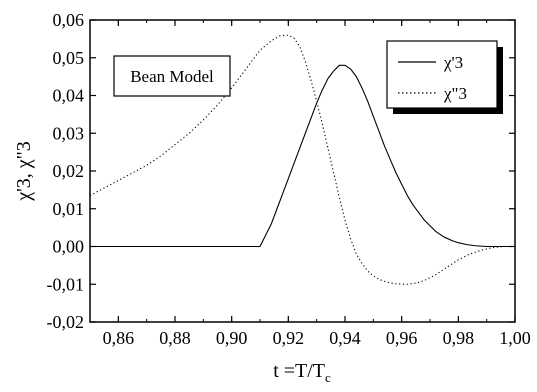 Image resolution: width=537 pixels, height=392 pixels. I want to click on svg-text: t =T/Tc, so click(302, 372).